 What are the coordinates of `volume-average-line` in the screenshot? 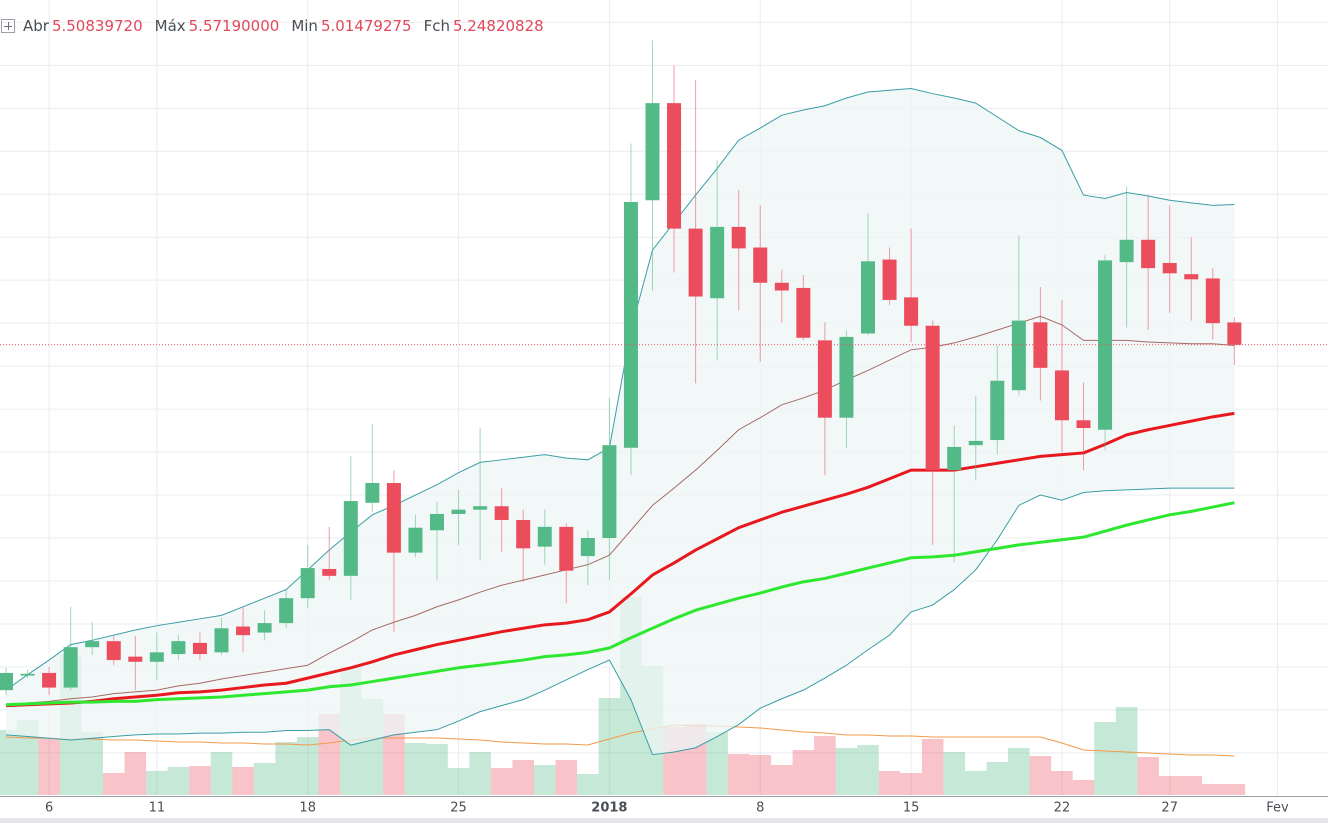 It's located at (620, 740).